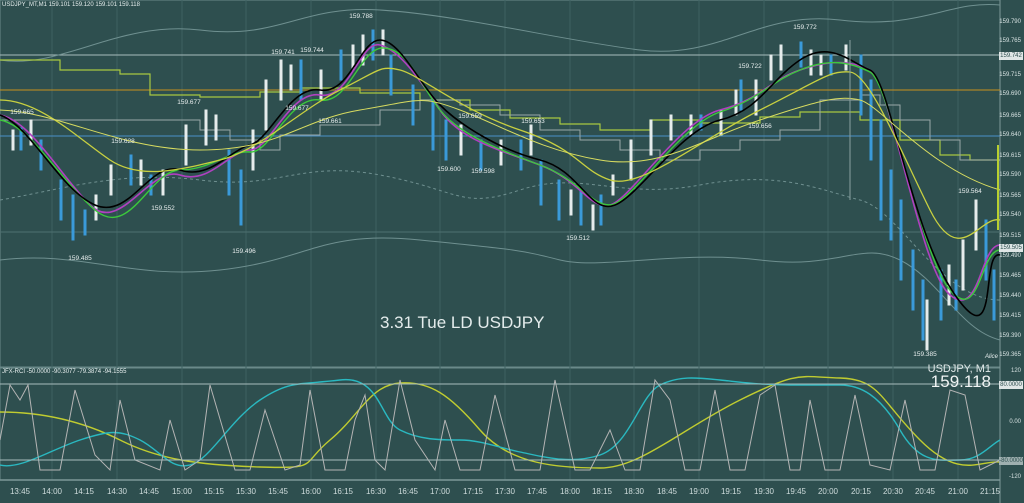  What do you see at coordinates (500, 127) in the screenshot?
I see `step-line-gray` at bounding box center [500, 127].